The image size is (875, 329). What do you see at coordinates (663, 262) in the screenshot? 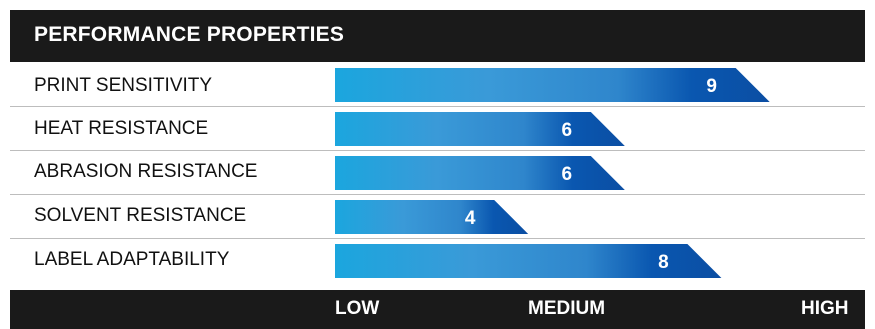
I see `bar-value-label: 8` at bounding box center [663, 262].